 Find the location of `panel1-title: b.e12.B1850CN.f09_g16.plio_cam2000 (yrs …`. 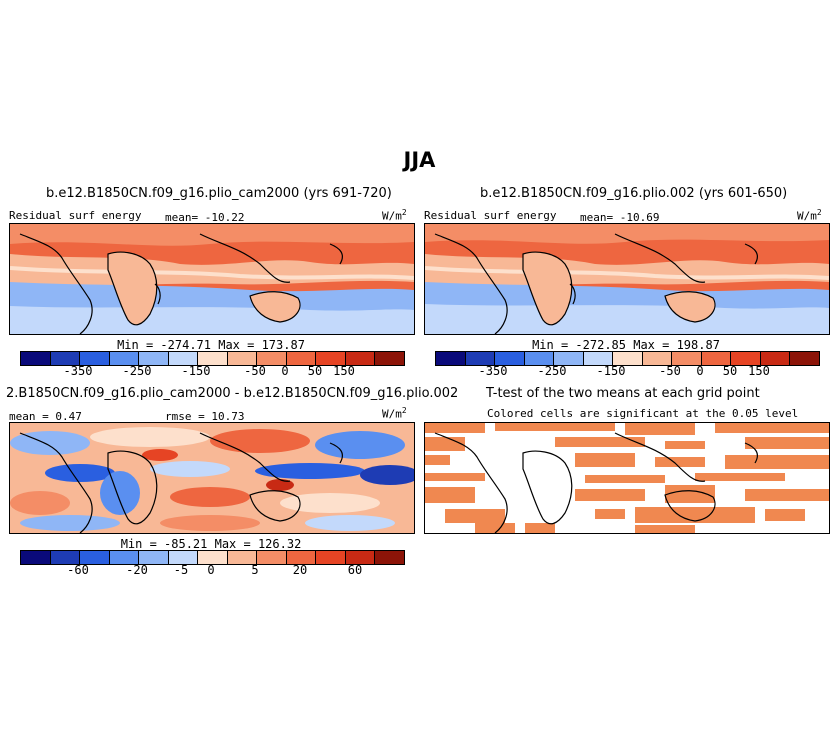

panel1-title: b.e12.B1850CN.f09_g16.plio_cam2000 (yrs … is located at coordinates (219, 193).